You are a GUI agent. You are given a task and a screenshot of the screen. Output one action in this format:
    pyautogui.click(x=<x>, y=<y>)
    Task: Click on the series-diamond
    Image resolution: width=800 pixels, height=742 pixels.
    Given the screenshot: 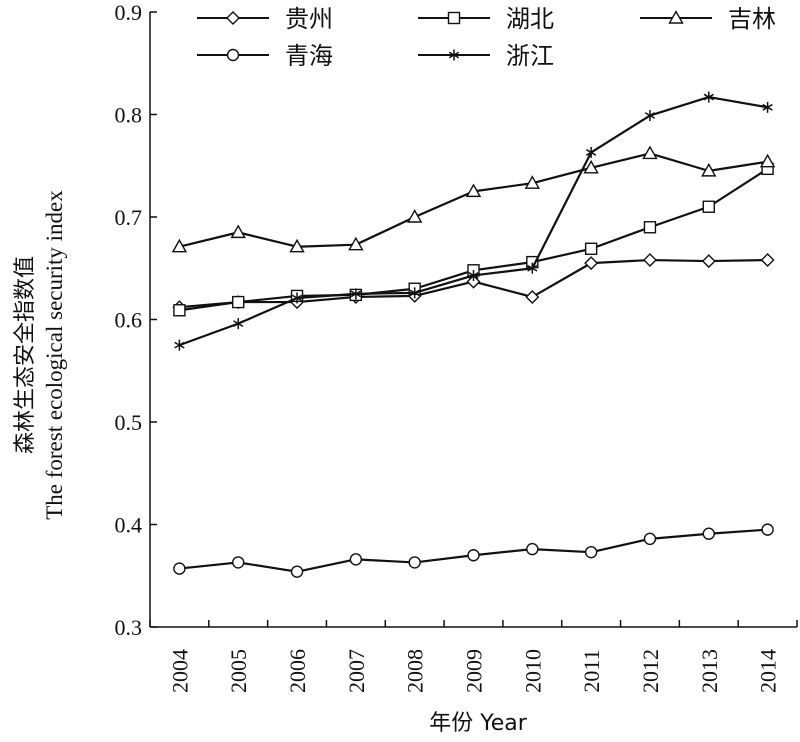 What is the action you would take?
    pyautogui.click(x=473, y=284)
    